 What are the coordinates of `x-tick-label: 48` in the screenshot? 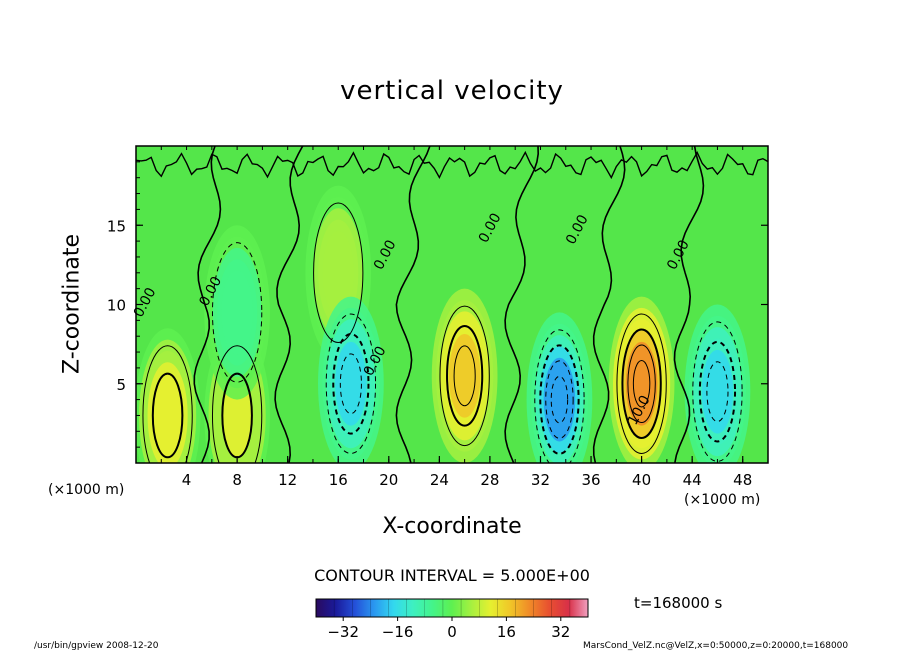 It's located at (742, 480).